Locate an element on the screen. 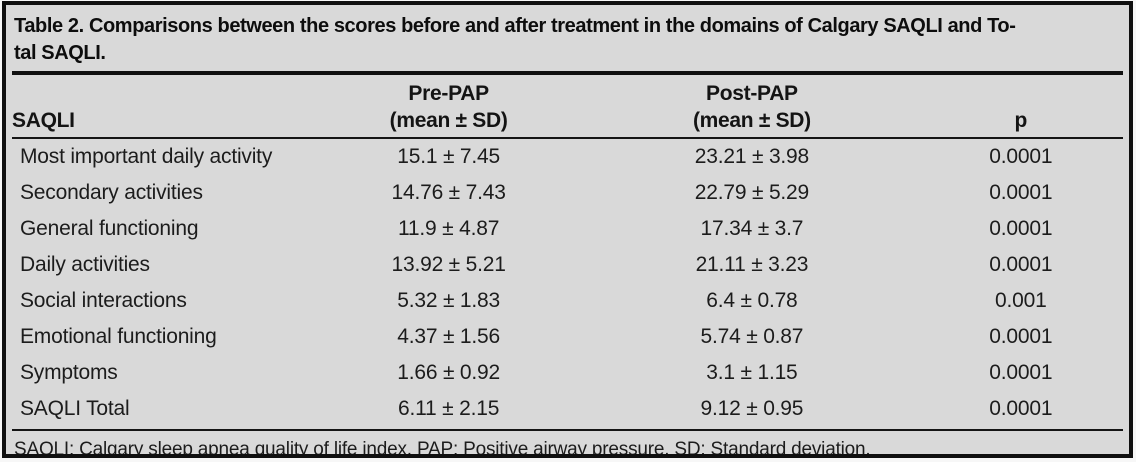 Image resolution: width=1136 pixels, height=462 pixels. header-pre-pap: Pre-PAP (mean ± SD) is located at coordinates (448, 107).